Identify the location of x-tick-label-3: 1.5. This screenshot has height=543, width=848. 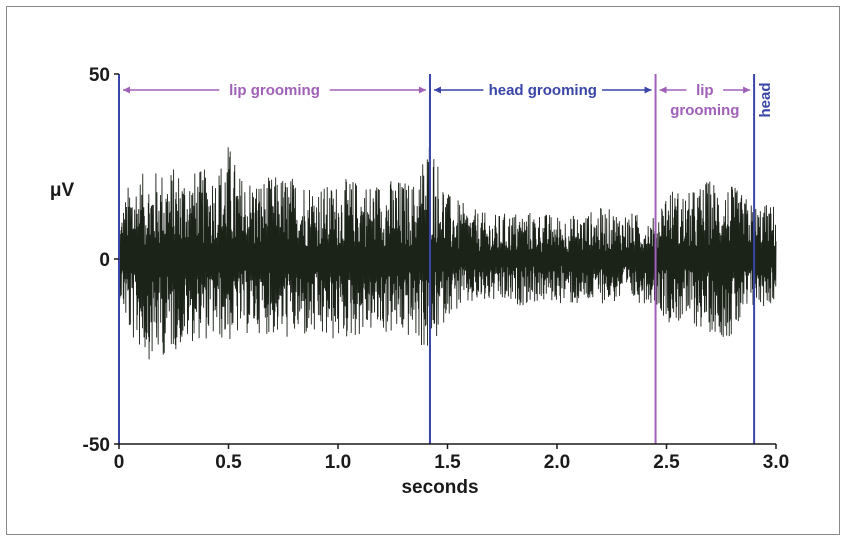
(447, 462).